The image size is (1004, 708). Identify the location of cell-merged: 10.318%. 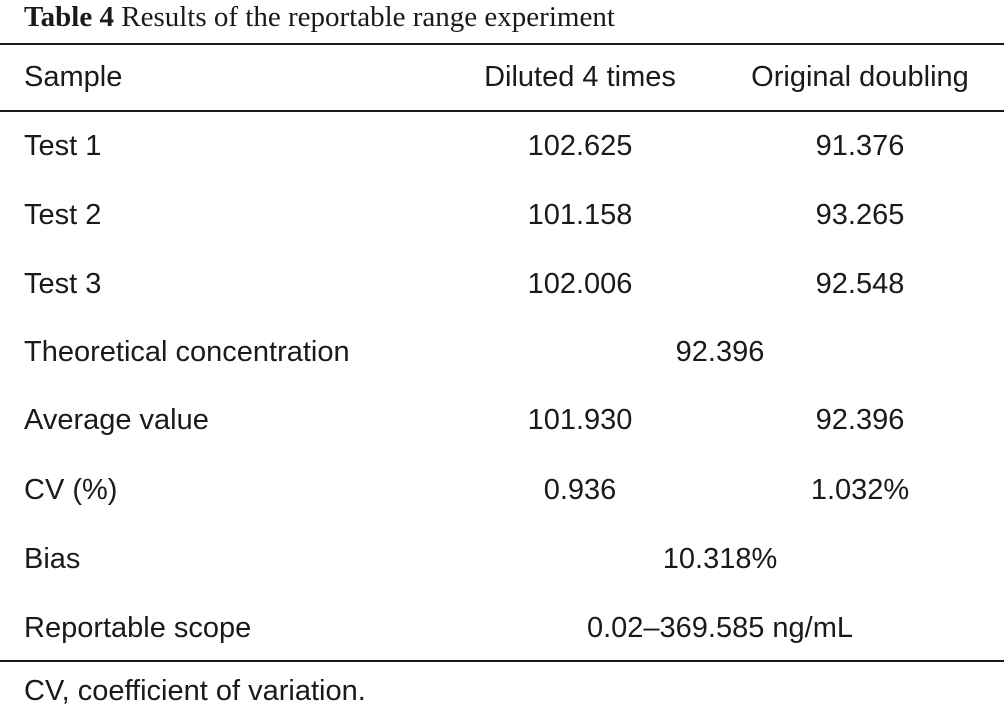
(720, 559).